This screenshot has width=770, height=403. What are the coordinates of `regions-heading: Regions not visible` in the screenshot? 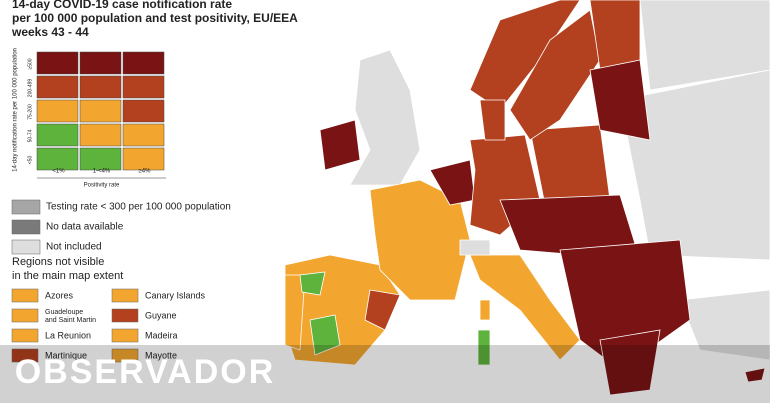 It's located at (58, 262).